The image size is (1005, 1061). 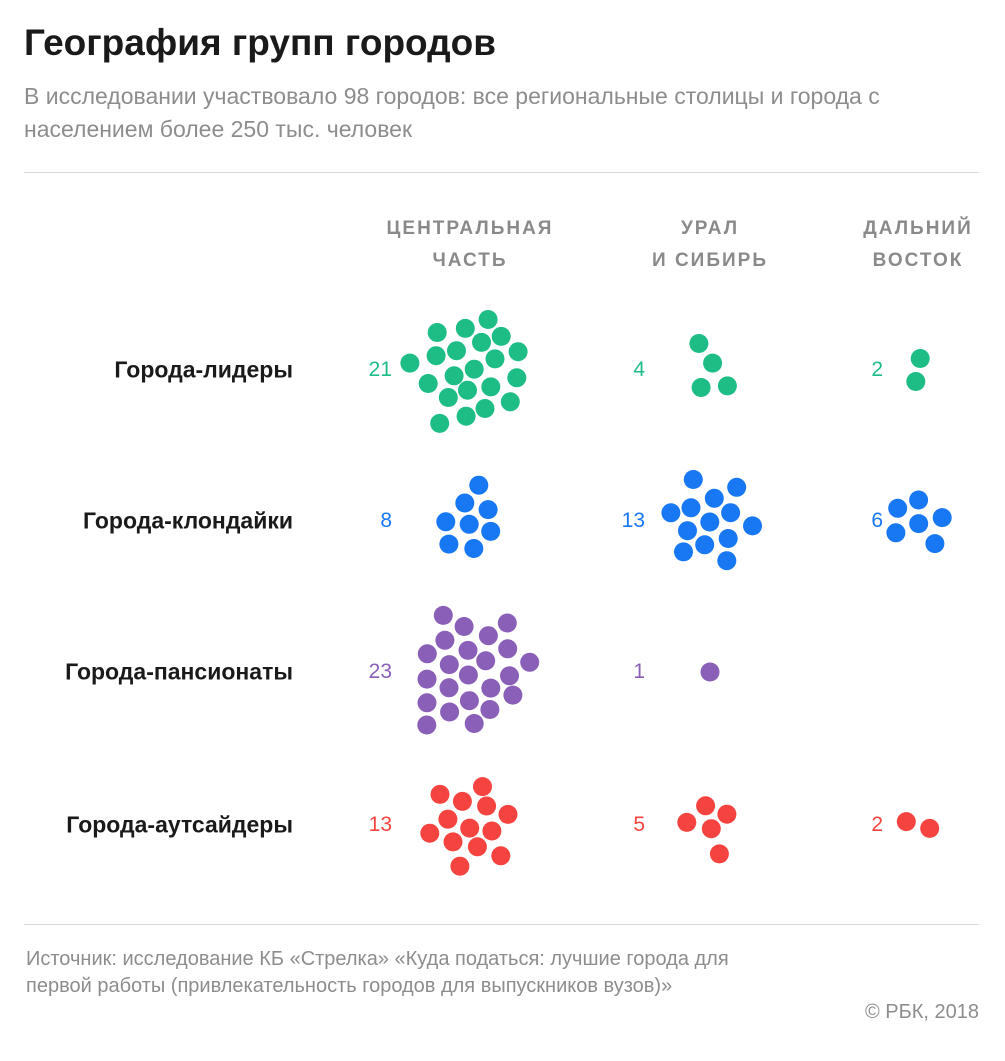 I want to click on row-label-outsiders: Города-аутсайдеры, so click(x=179, y=824).